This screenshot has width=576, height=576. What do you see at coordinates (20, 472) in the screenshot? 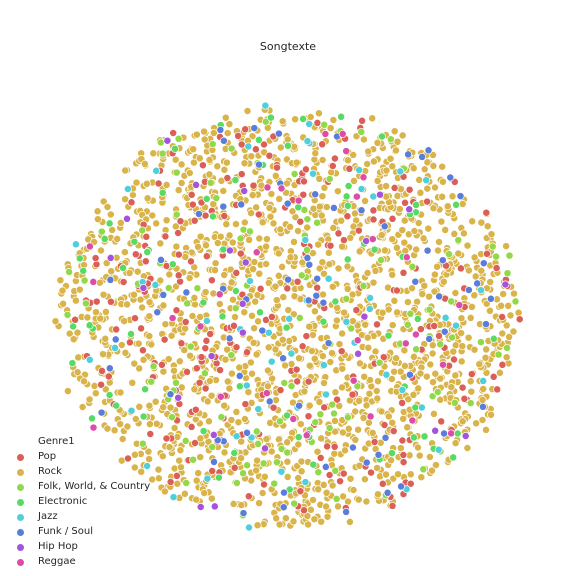
I see `legend-marker-icon` at bounding box center [20, 472].